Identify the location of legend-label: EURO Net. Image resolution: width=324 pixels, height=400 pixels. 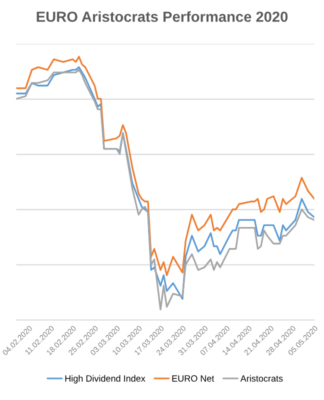
(193, 378).